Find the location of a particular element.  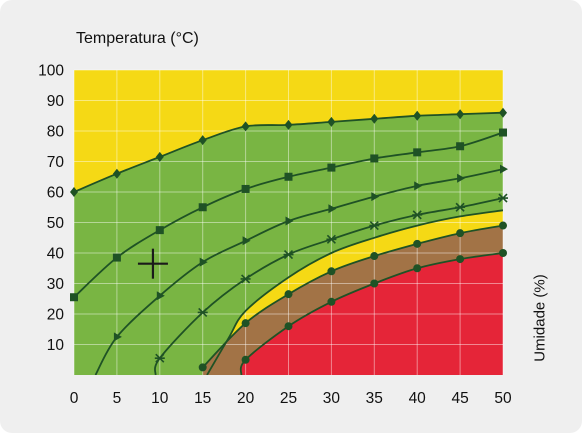

y-tick-label: 50 is located at coordinates (56, 223).